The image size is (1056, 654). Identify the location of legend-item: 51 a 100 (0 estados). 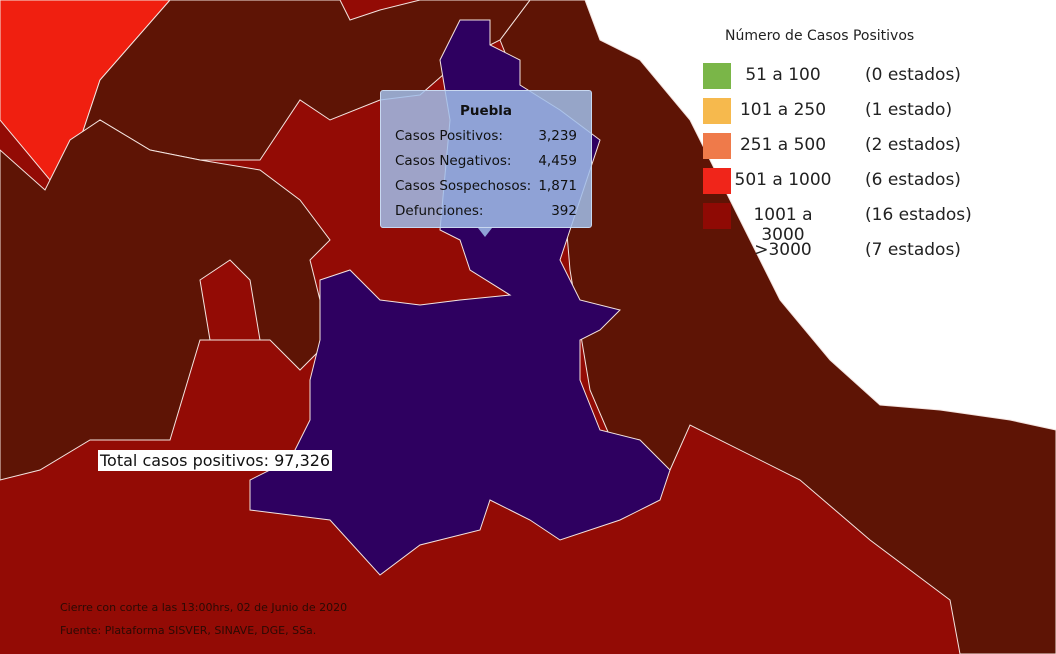
(873, 76).